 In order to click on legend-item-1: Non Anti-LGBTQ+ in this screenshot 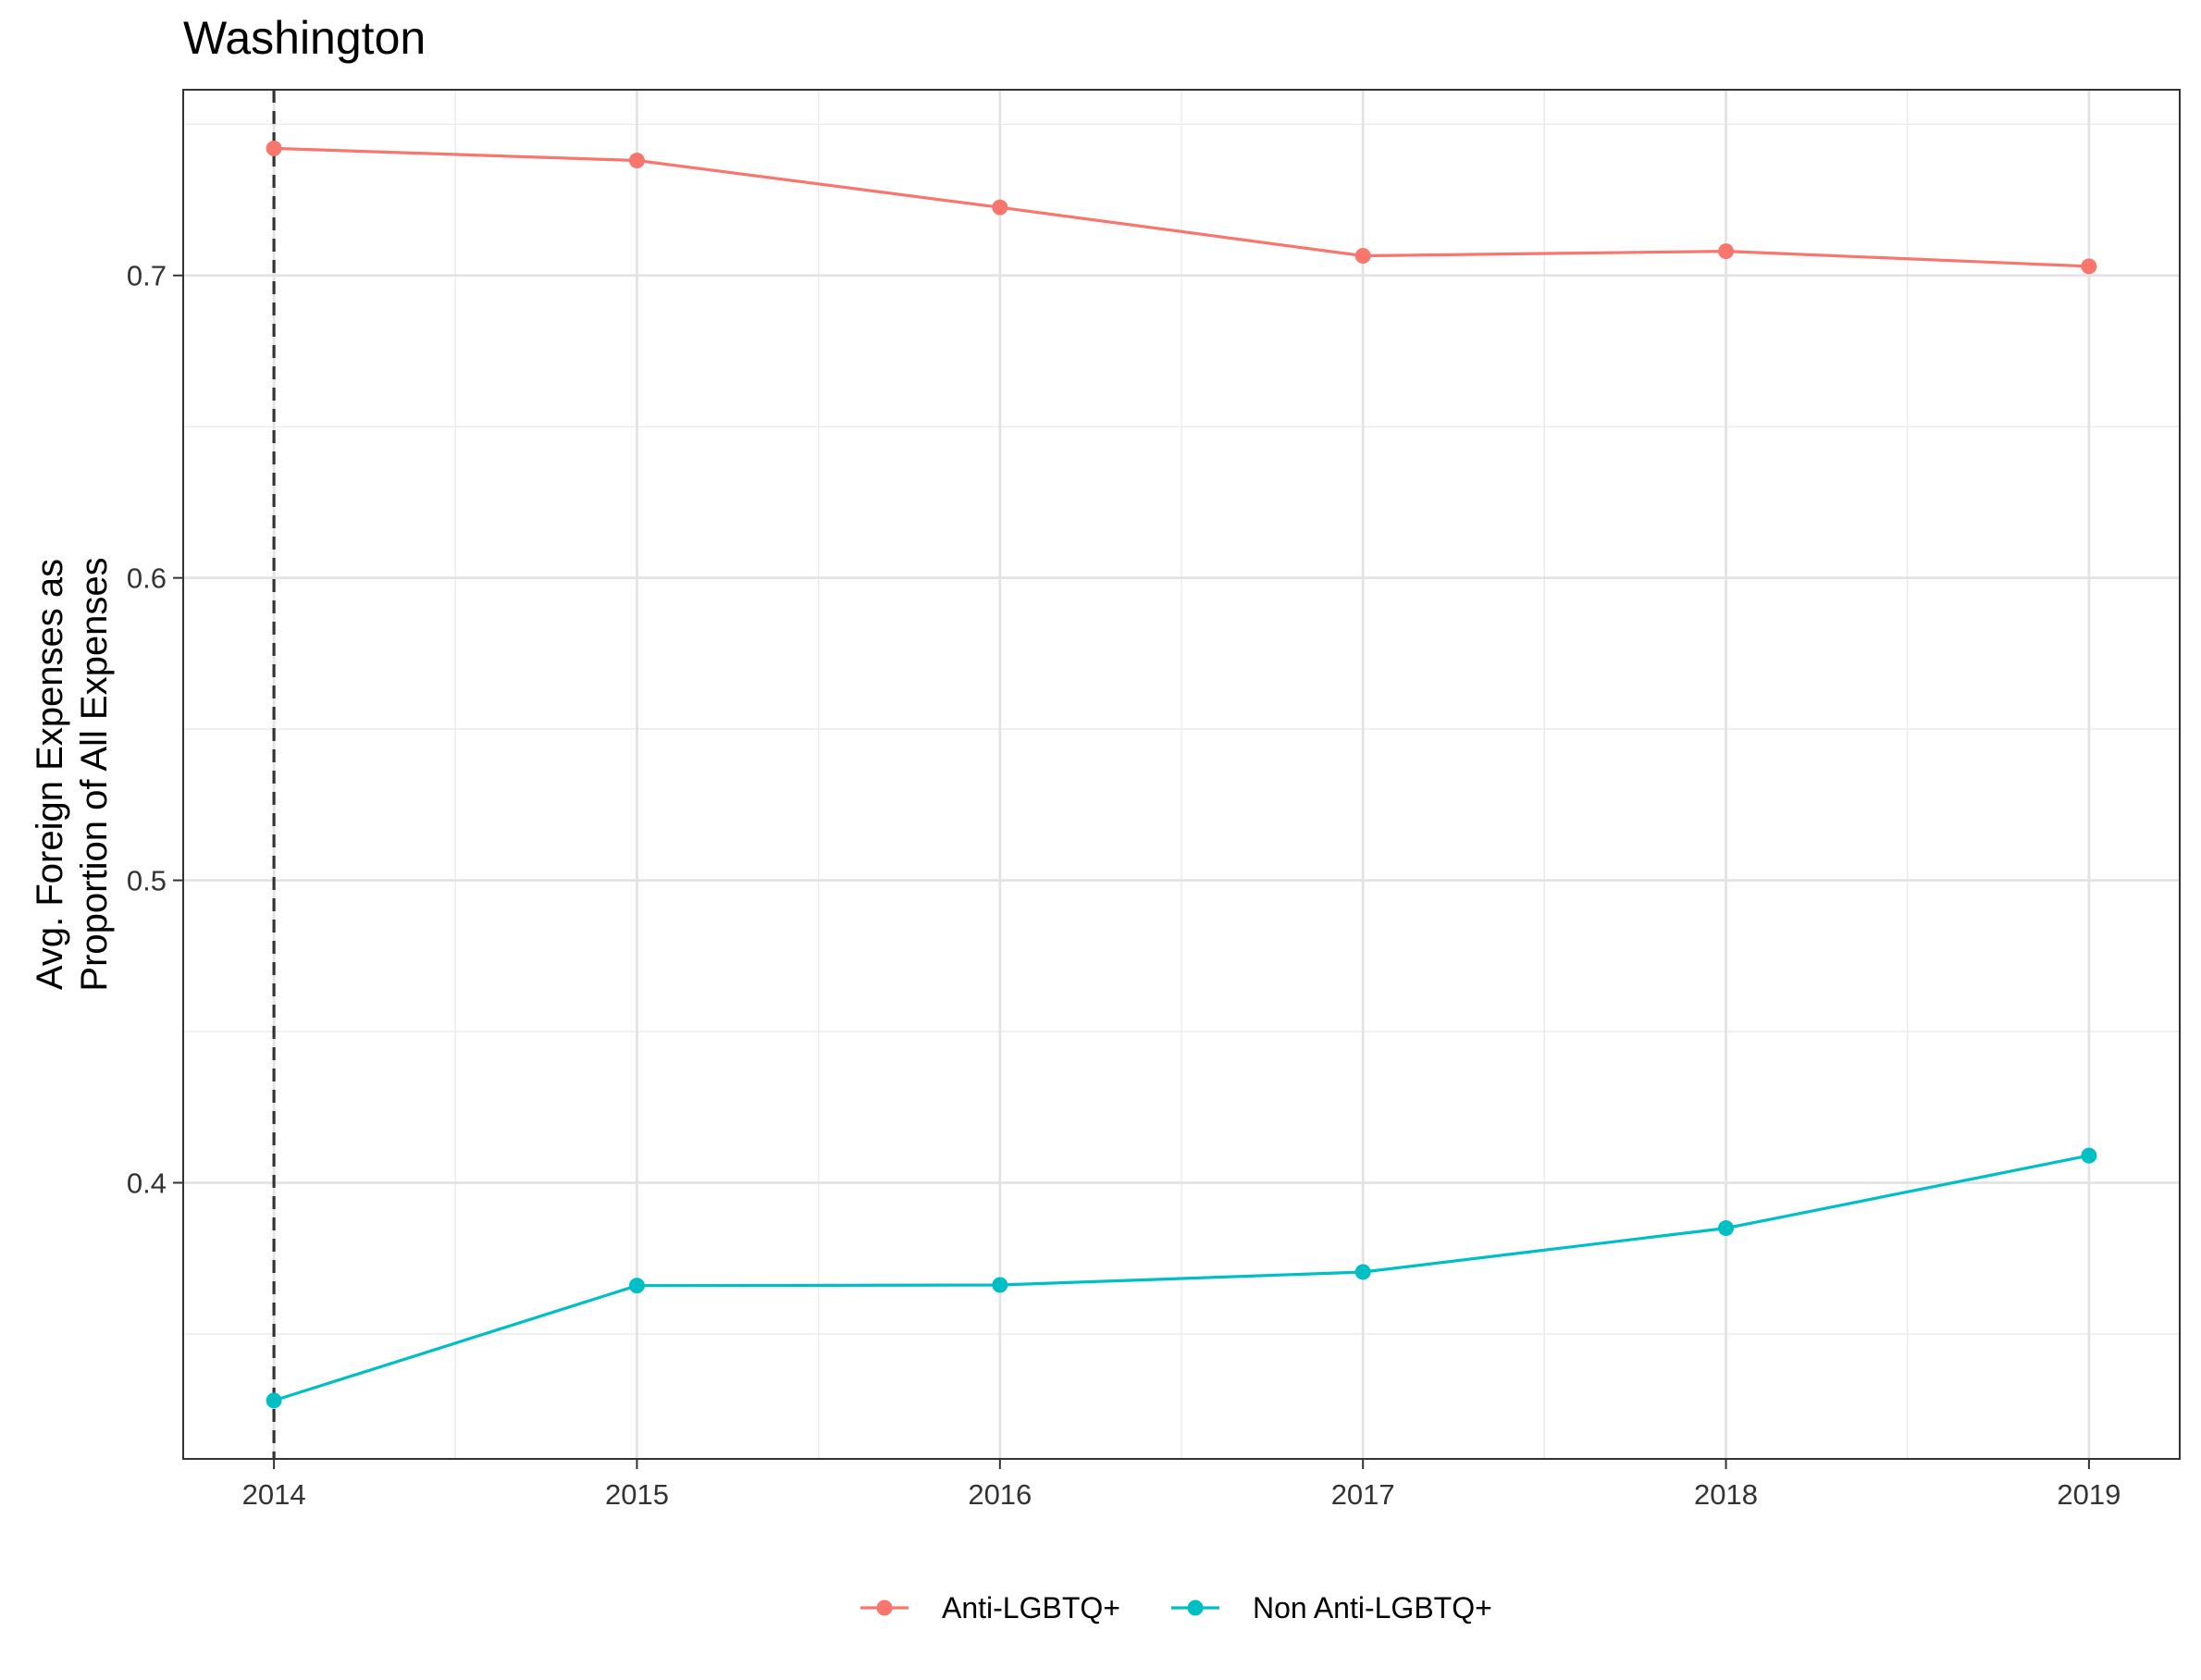, I will do `click(1331, 1607)`.